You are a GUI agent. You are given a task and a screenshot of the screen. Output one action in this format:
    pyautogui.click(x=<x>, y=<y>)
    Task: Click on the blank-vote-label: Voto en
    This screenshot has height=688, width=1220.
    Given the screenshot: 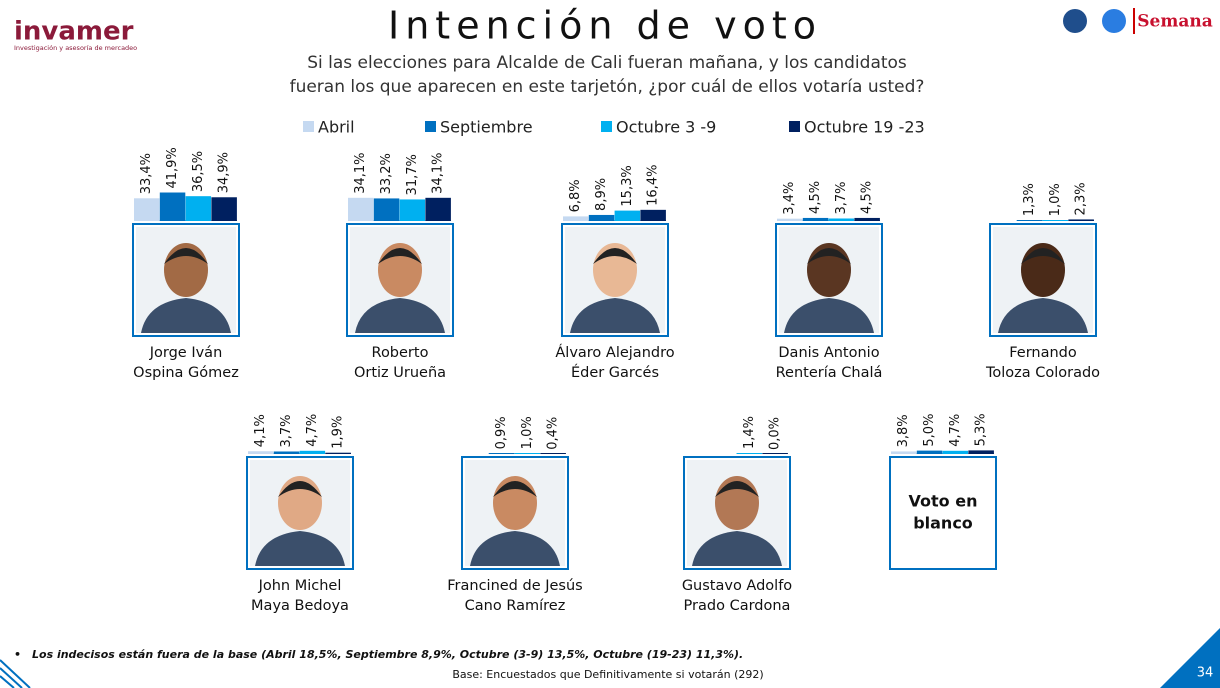 What is the action you would take?
    pyautogui.click(x=943, y=501)
    